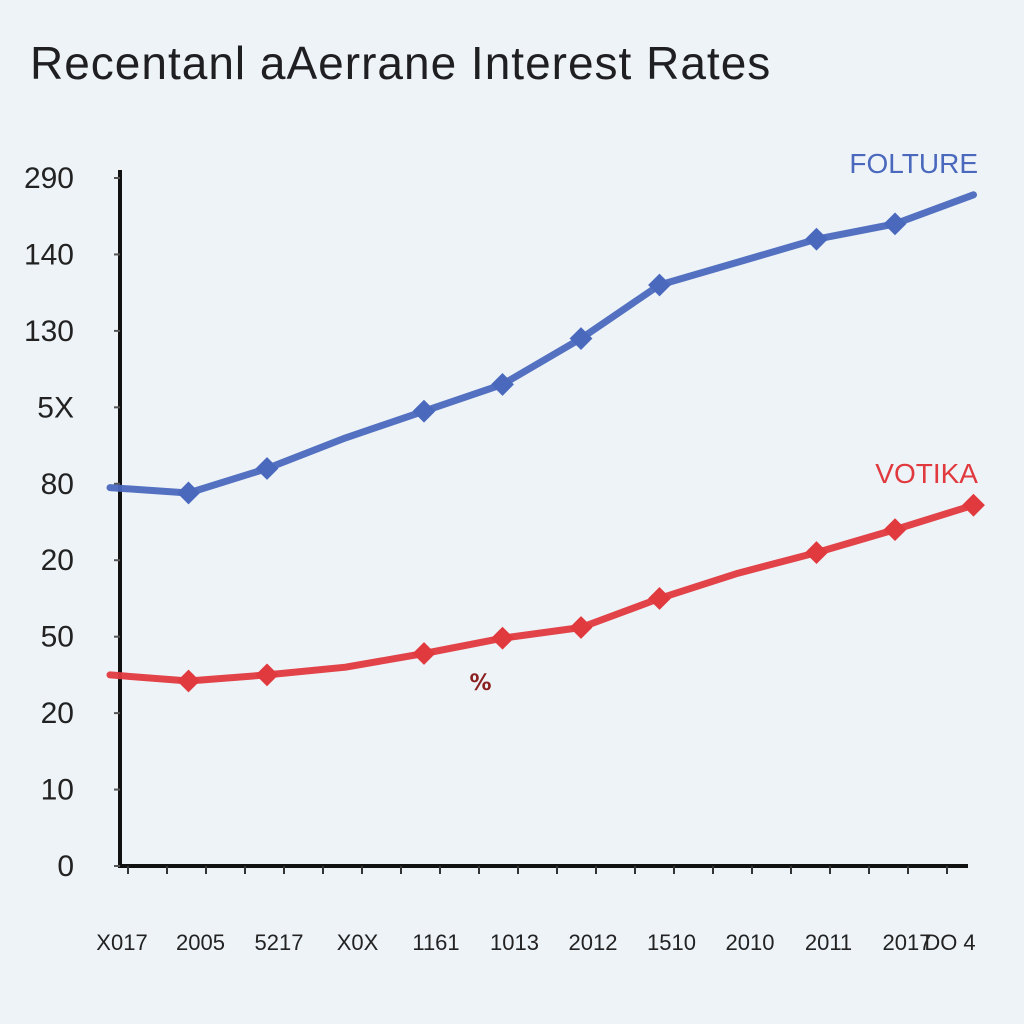  I want to click on y-tick-label: 50, so click(57, 637).